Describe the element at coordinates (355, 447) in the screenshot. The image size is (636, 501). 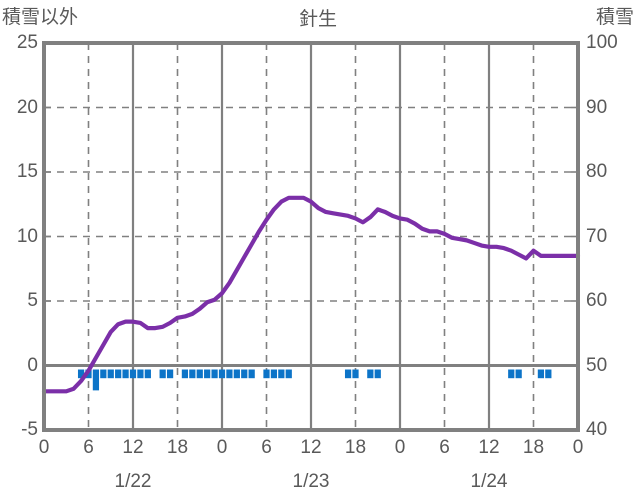
I see `x-axis-tick-7: 18` at that location.